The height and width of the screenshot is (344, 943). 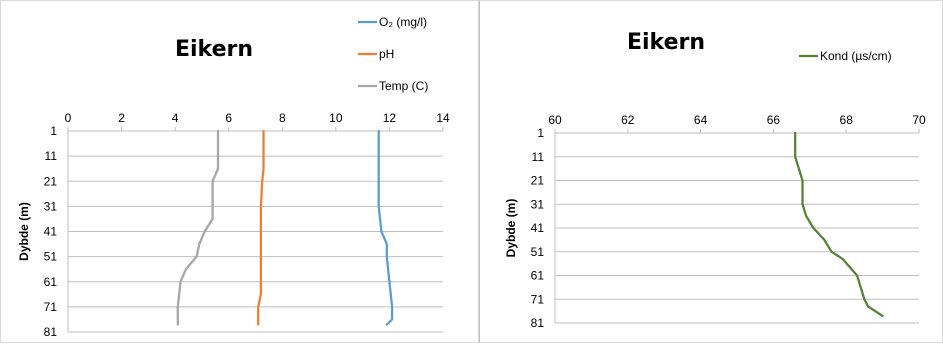 I want to click on left-x-tick-label-5: 10, so click(x=336, y=118).